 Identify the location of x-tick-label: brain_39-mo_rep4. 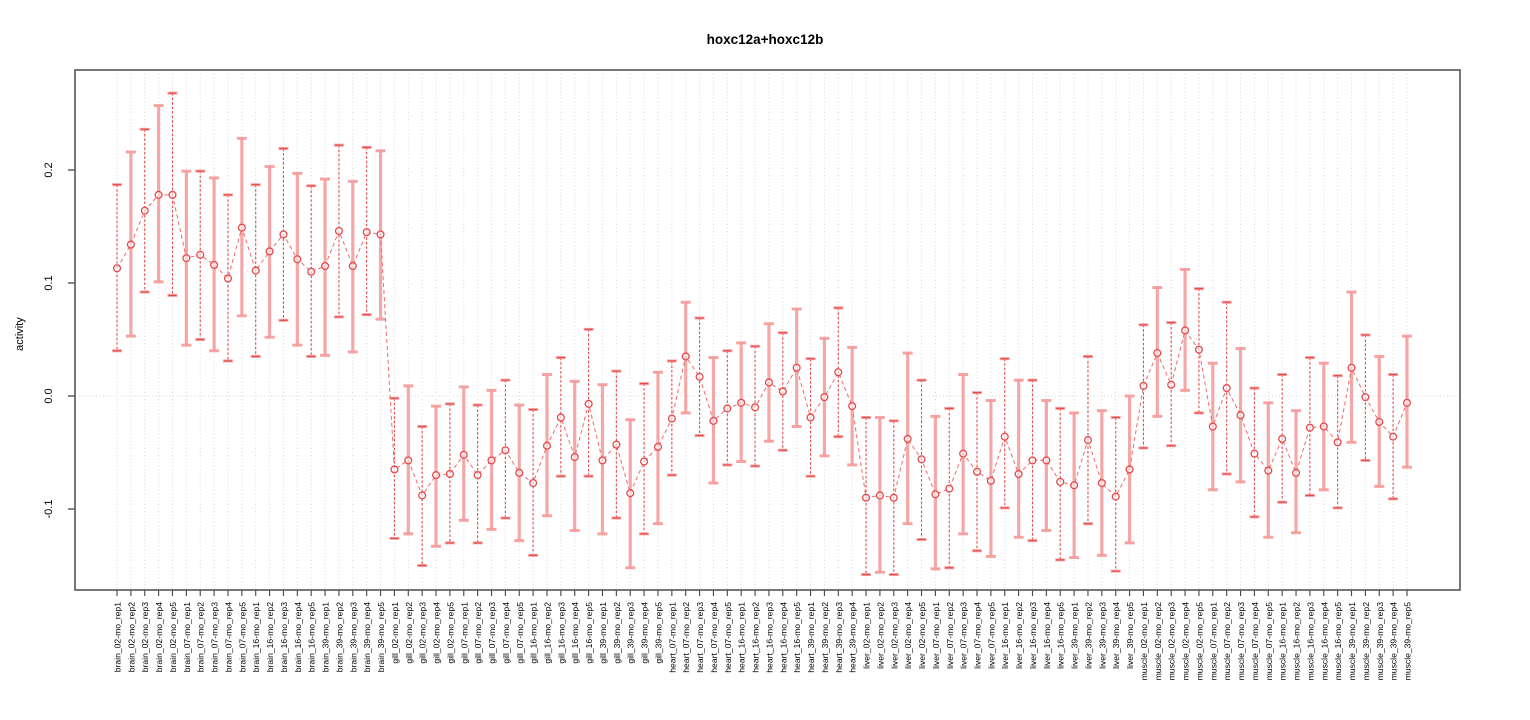
(367, 637).